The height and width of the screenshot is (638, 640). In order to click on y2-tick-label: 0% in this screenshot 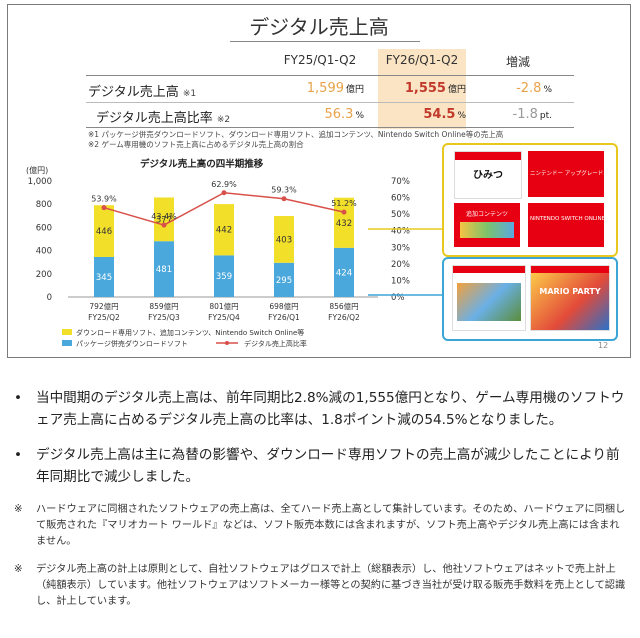, I will do `click(398, 298)`.